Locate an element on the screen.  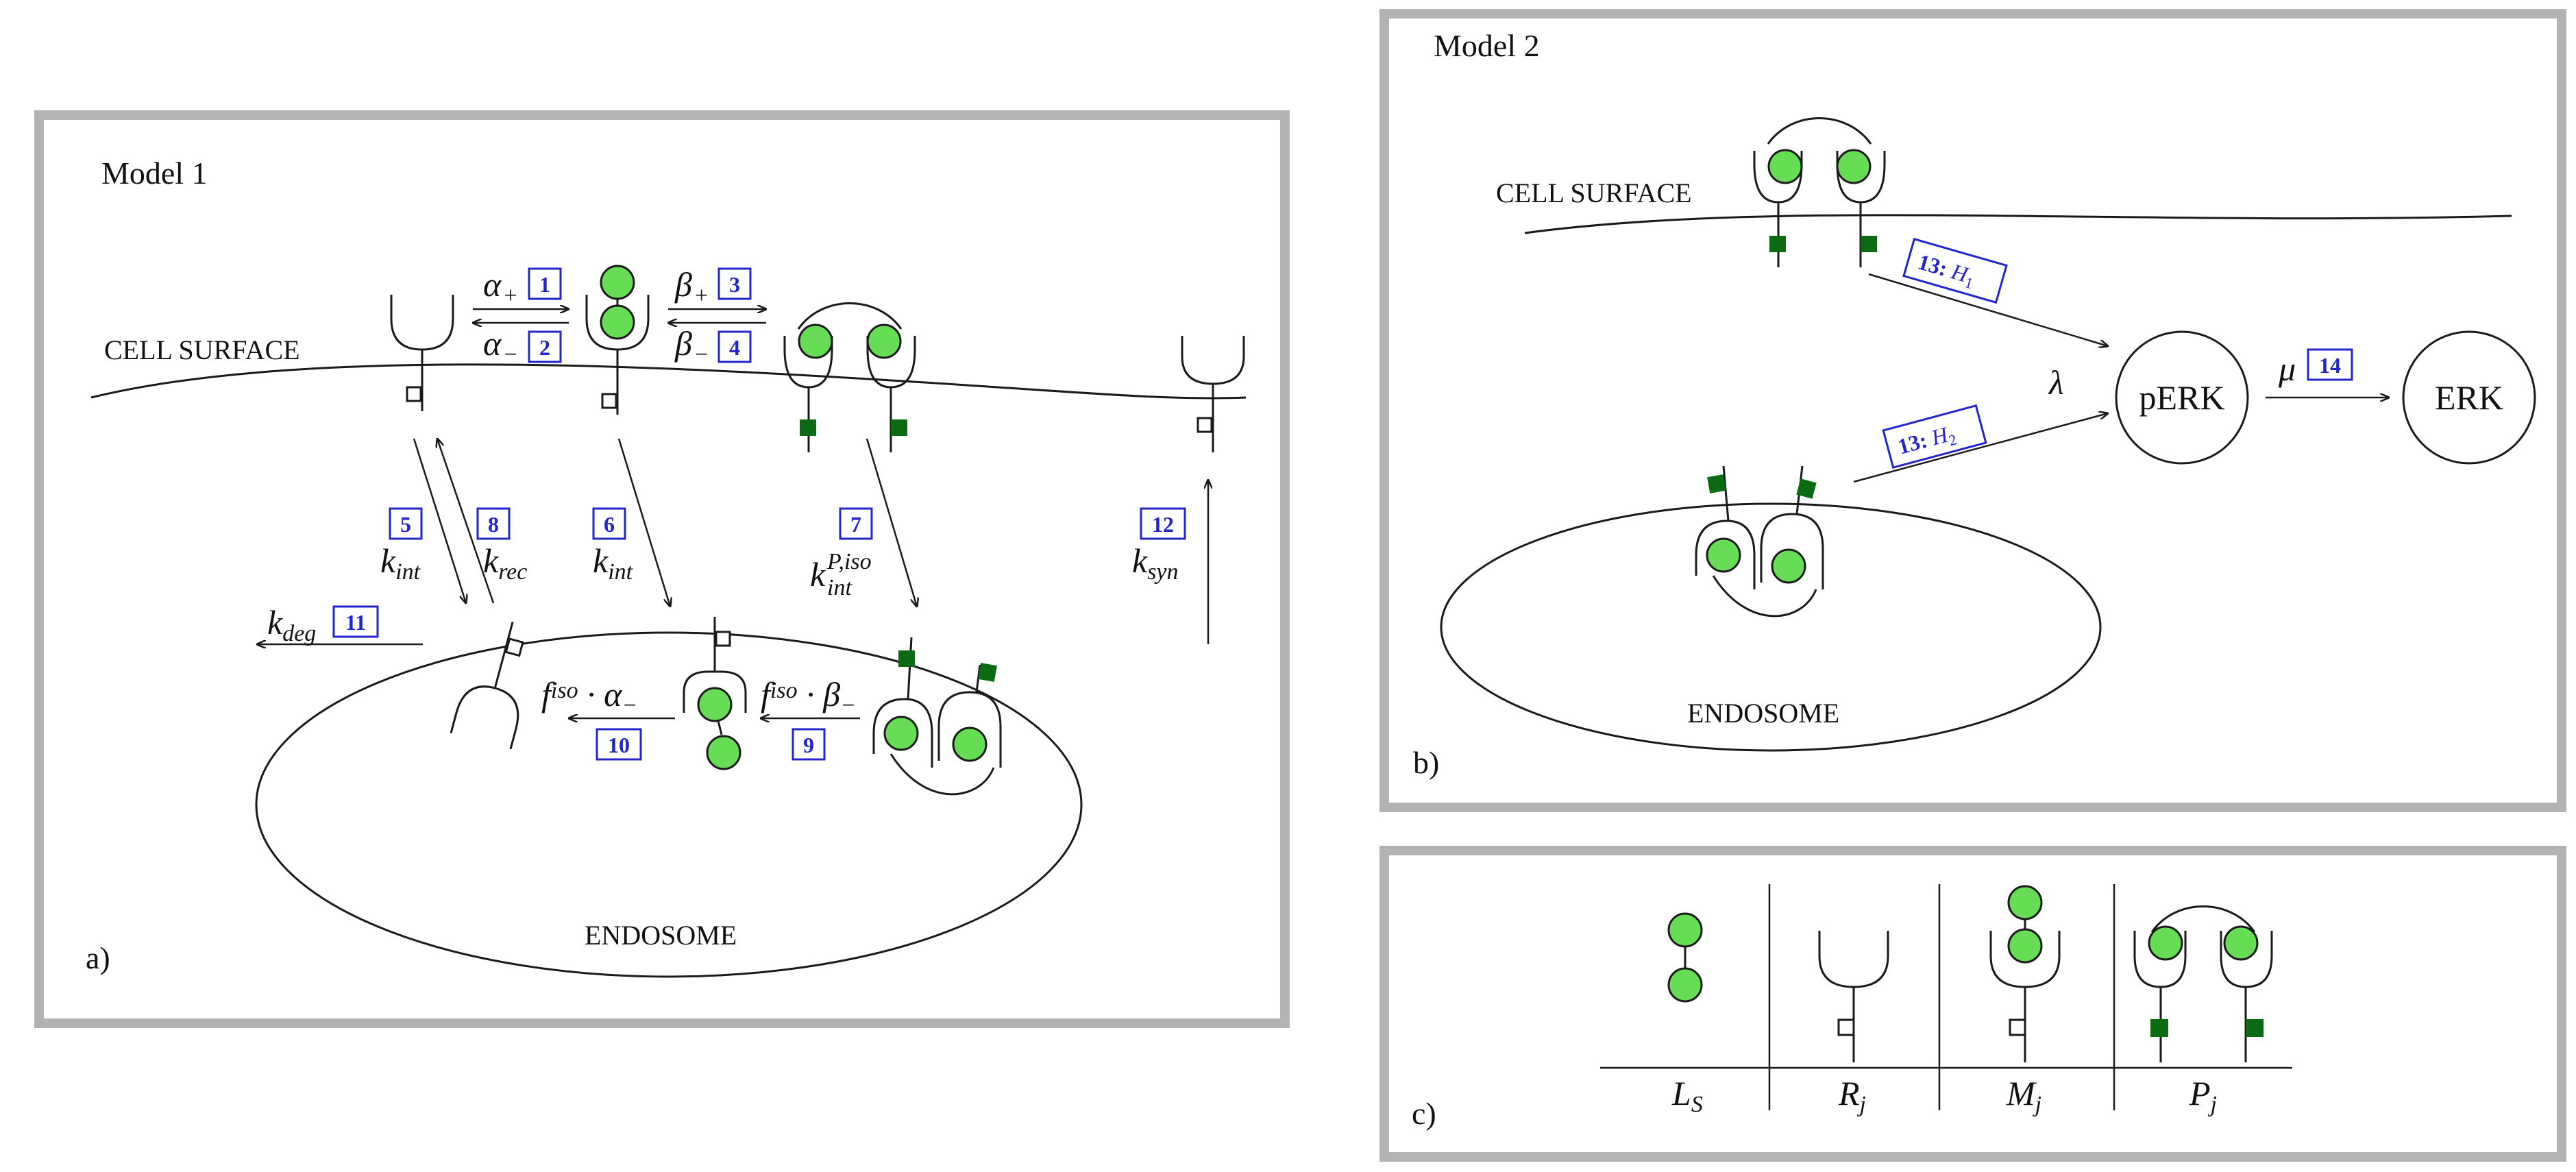
rate-r5: 5 kint is located at coordinates (402, 546).